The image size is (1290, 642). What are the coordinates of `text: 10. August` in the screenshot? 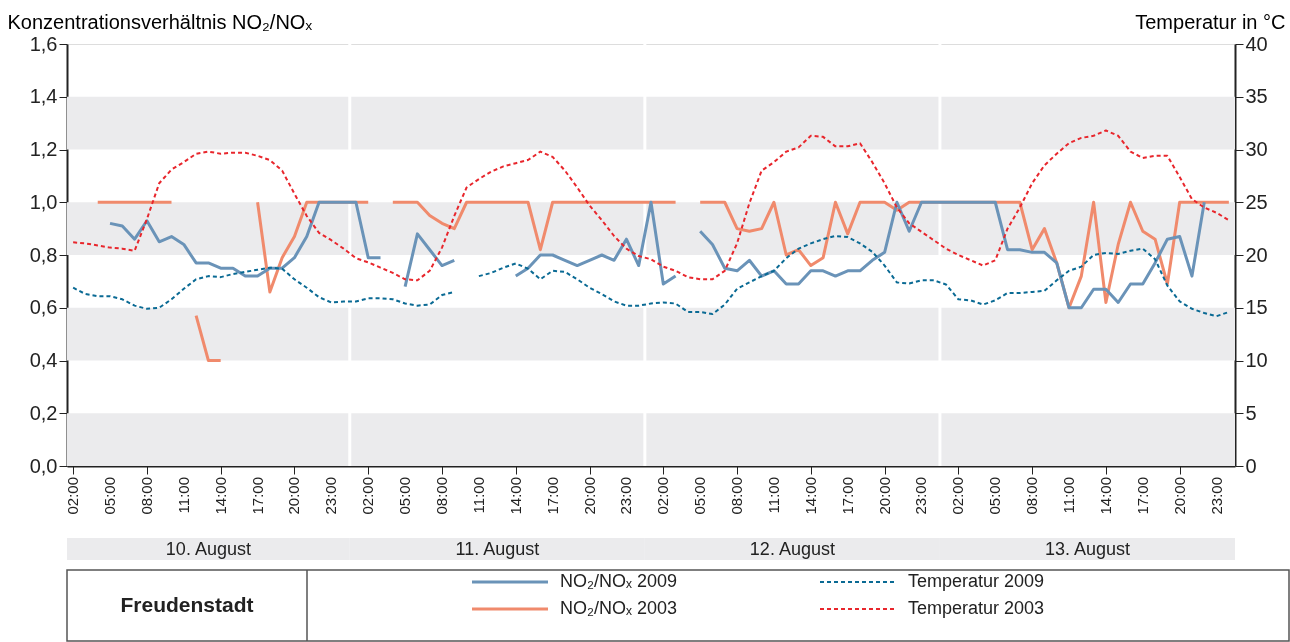 It's located at (208, 549).